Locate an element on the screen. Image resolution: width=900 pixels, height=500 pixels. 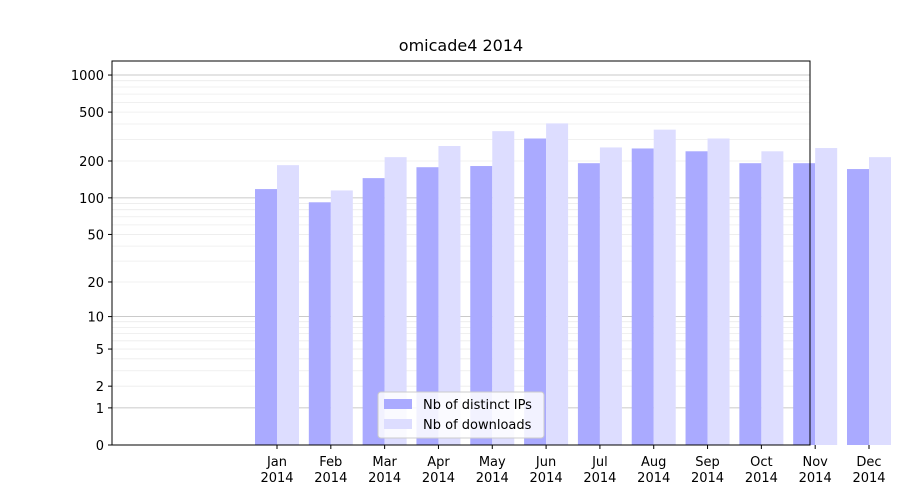
x-tick-label-month: Feb is located at coordinates (330, 462).